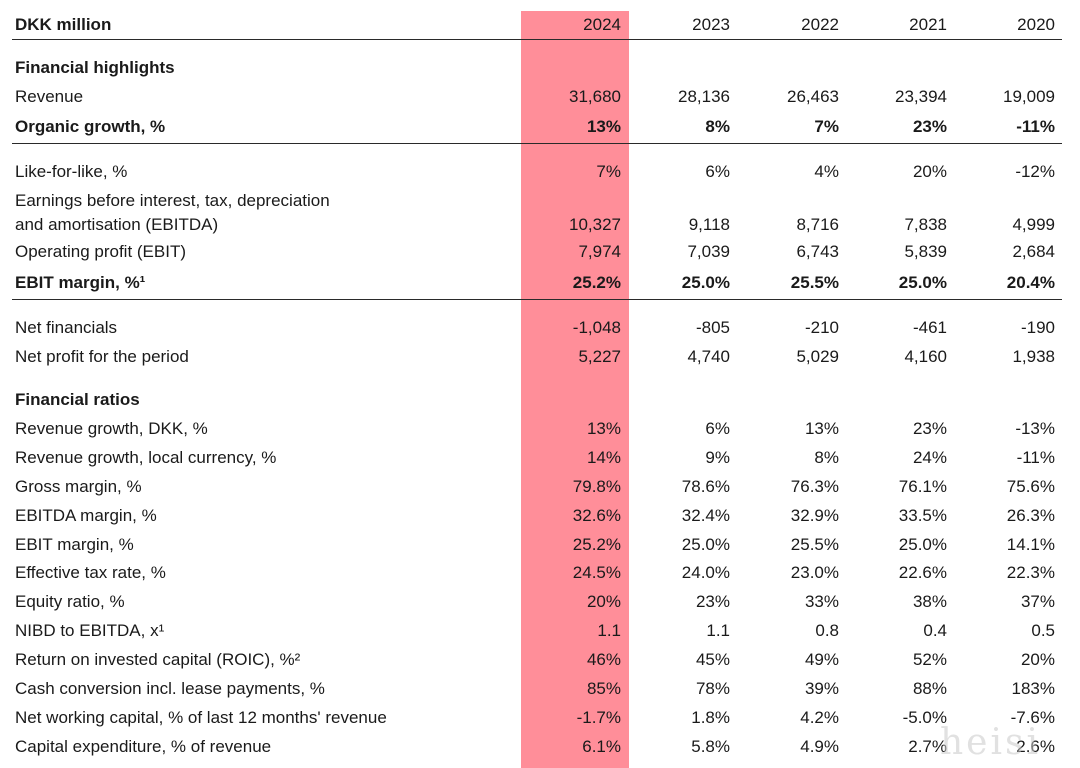 The height and width of the screenshot is (768, 1080). I want to click on cell-value: 39%, so click(821, 688).